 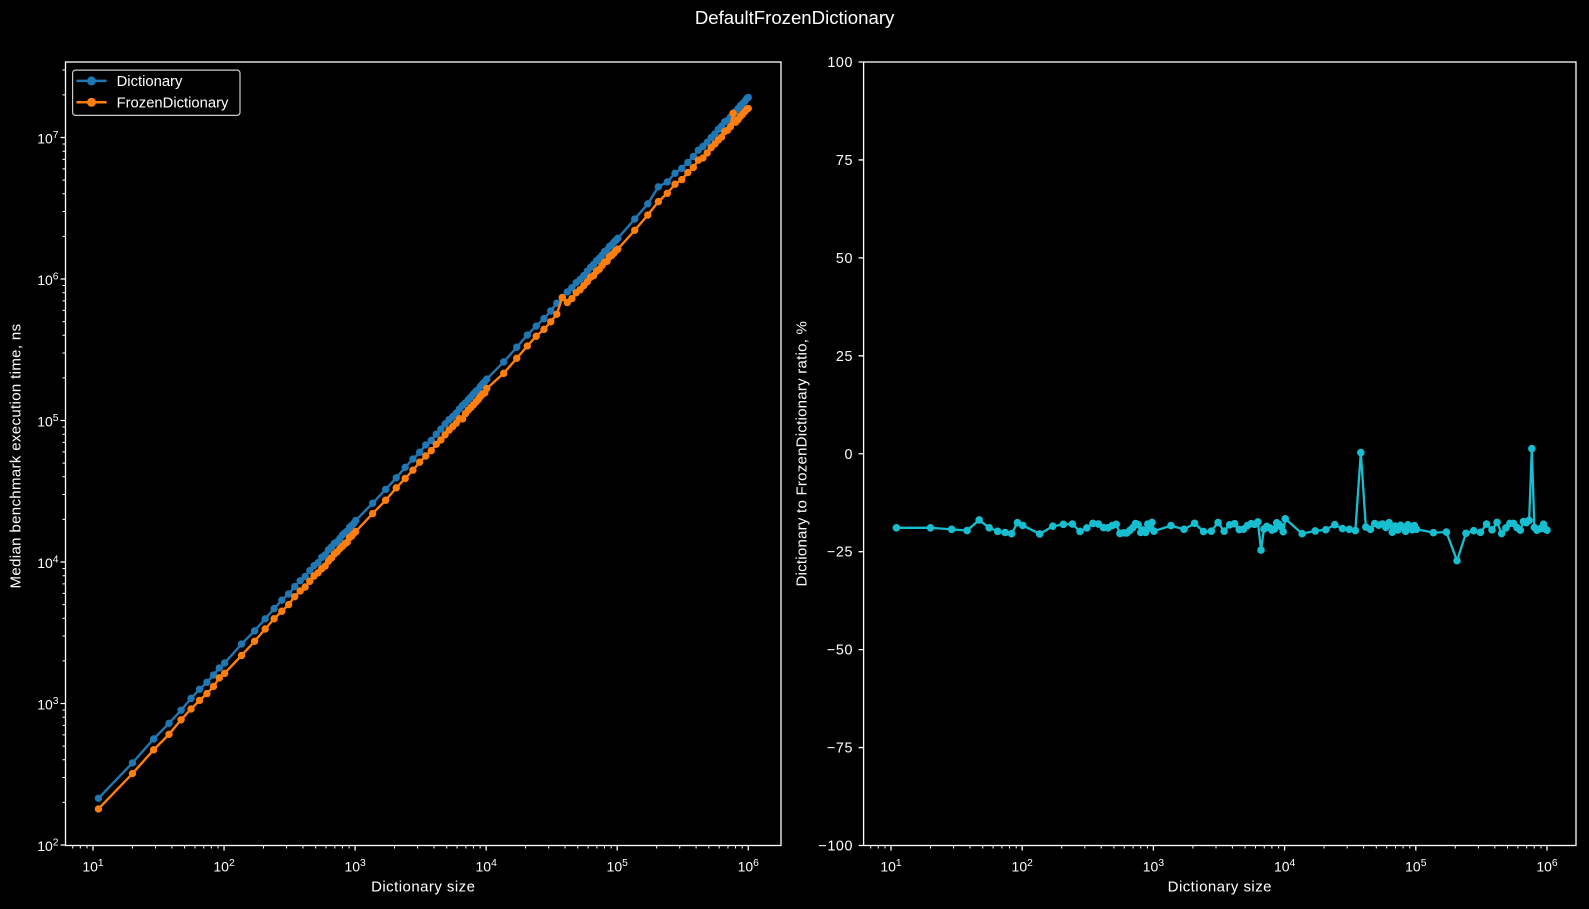 I want to click on svg-text: −25, so click(x=840, y=553).